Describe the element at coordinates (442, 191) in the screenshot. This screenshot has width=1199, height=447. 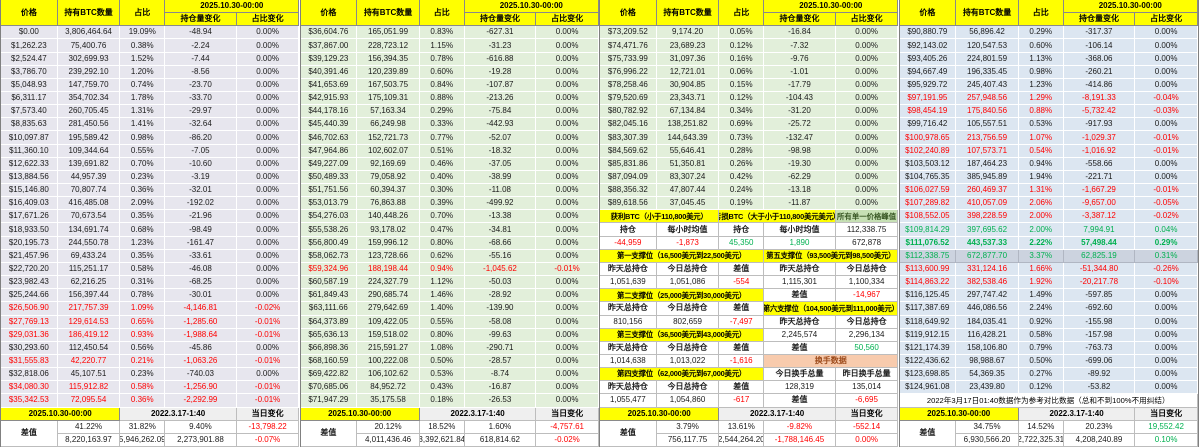
I see `cell: 0.30%` at that location.